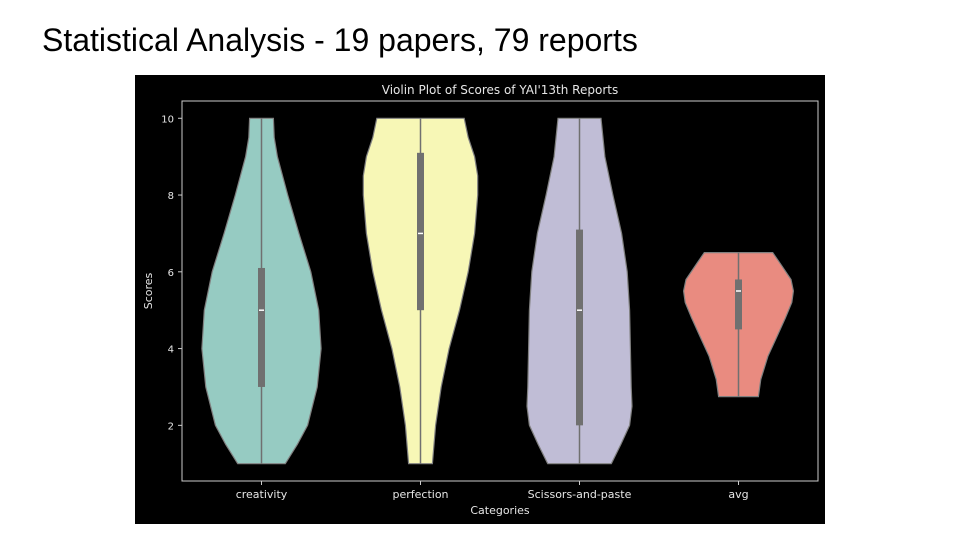 The image size is (960, 540). Describe the element at coordinates (580, 494) in the screenshot. I see `x-tick-label: Scissors-and-paste` at that location.